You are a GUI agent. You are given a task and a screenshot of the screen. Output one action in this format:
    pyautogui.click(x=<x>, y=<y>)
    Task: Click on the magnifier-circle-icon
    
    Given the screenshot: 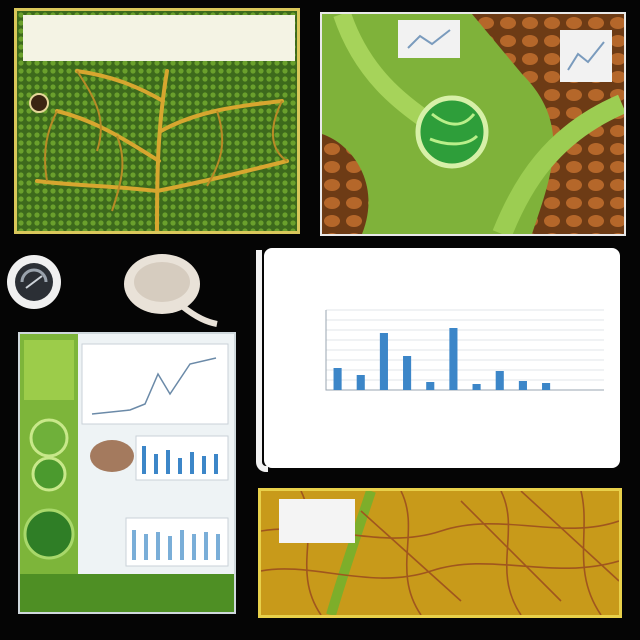 What is the action you would take?
    pyautogui.click(x=34, y=282)
    